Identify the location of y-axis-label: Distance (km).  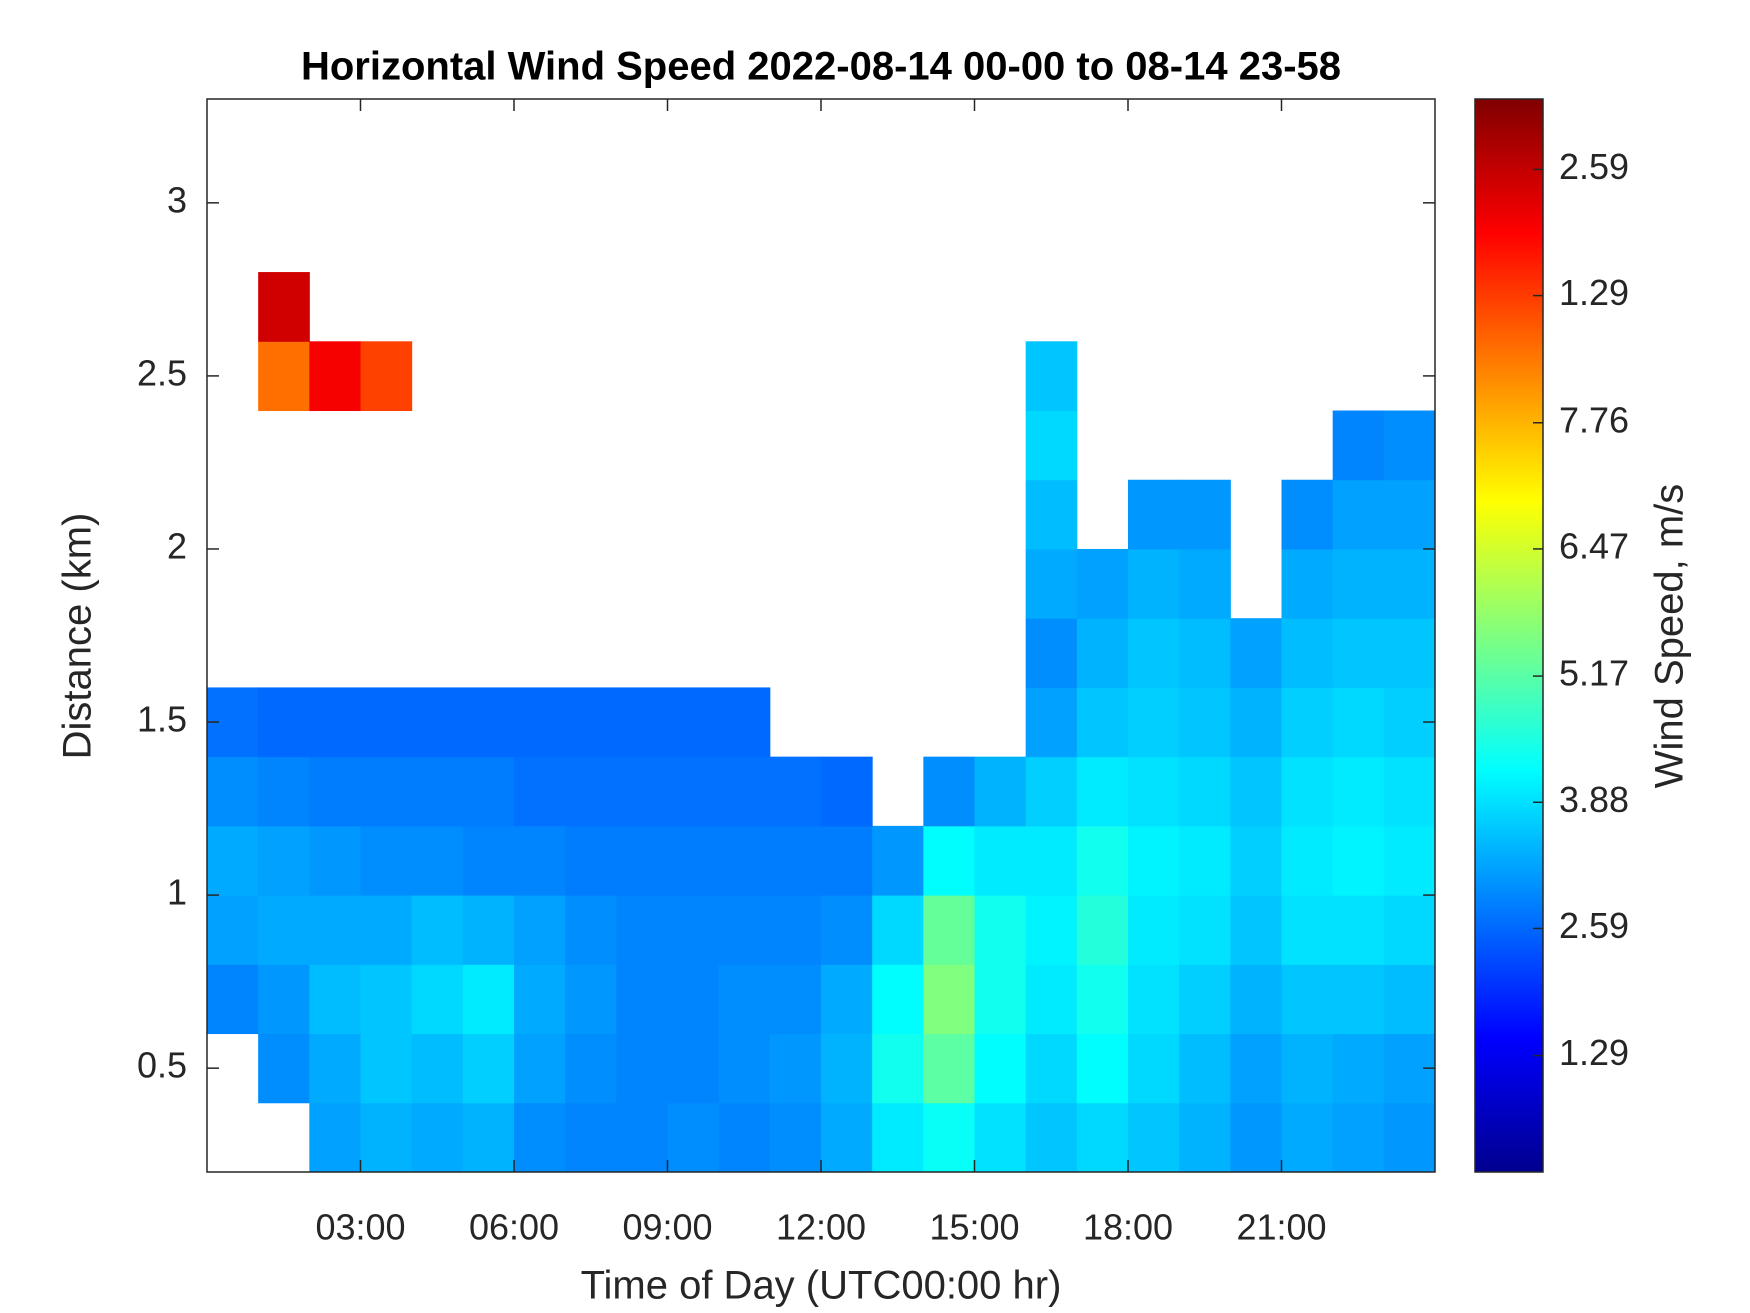
(78, 636).